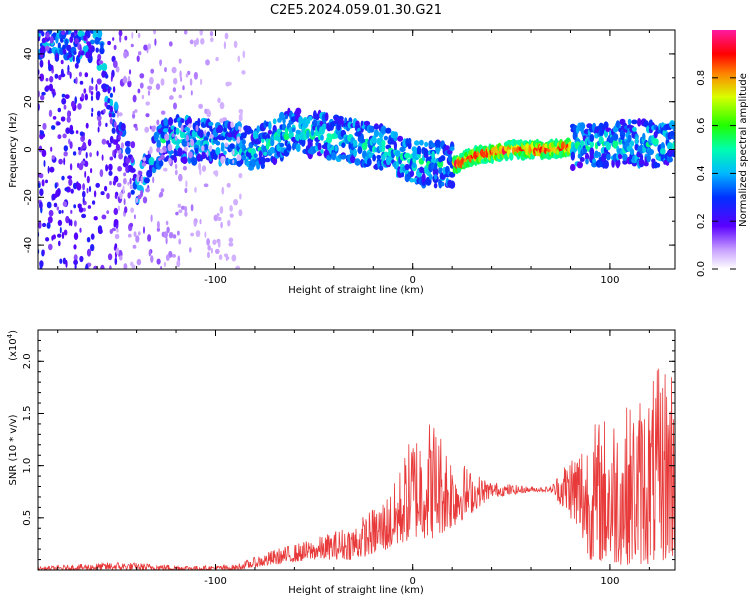 Image resolution: width=750 pixels, height=600 pixels. What do you see at coordinates (13, 150) in the screenshot?
I see `spectrogram-y-label: Frequency (Hz)` at bounding box center [13, 150].